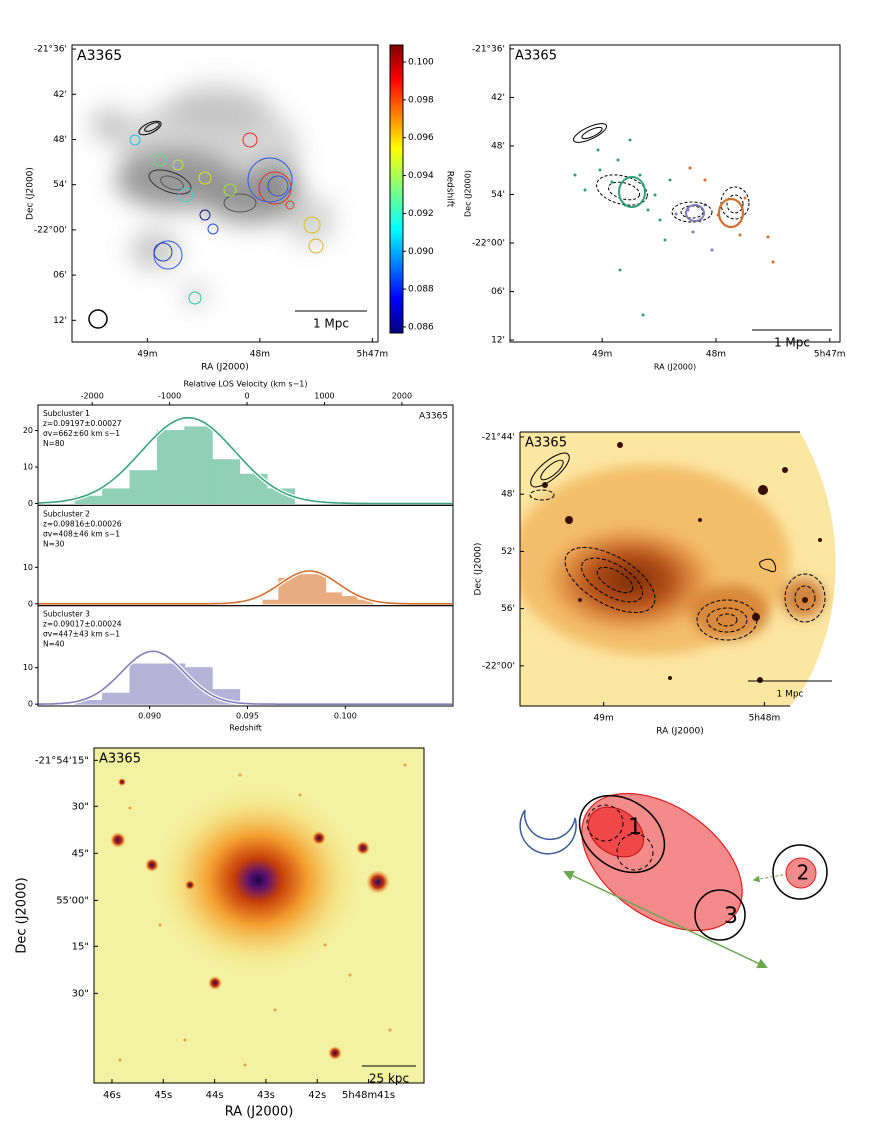 This screenshot has height=1128, width=872. Describe the element at coordinates (92, 396) in the screenshot. I see `x2-tick-label: -2000` at that location.